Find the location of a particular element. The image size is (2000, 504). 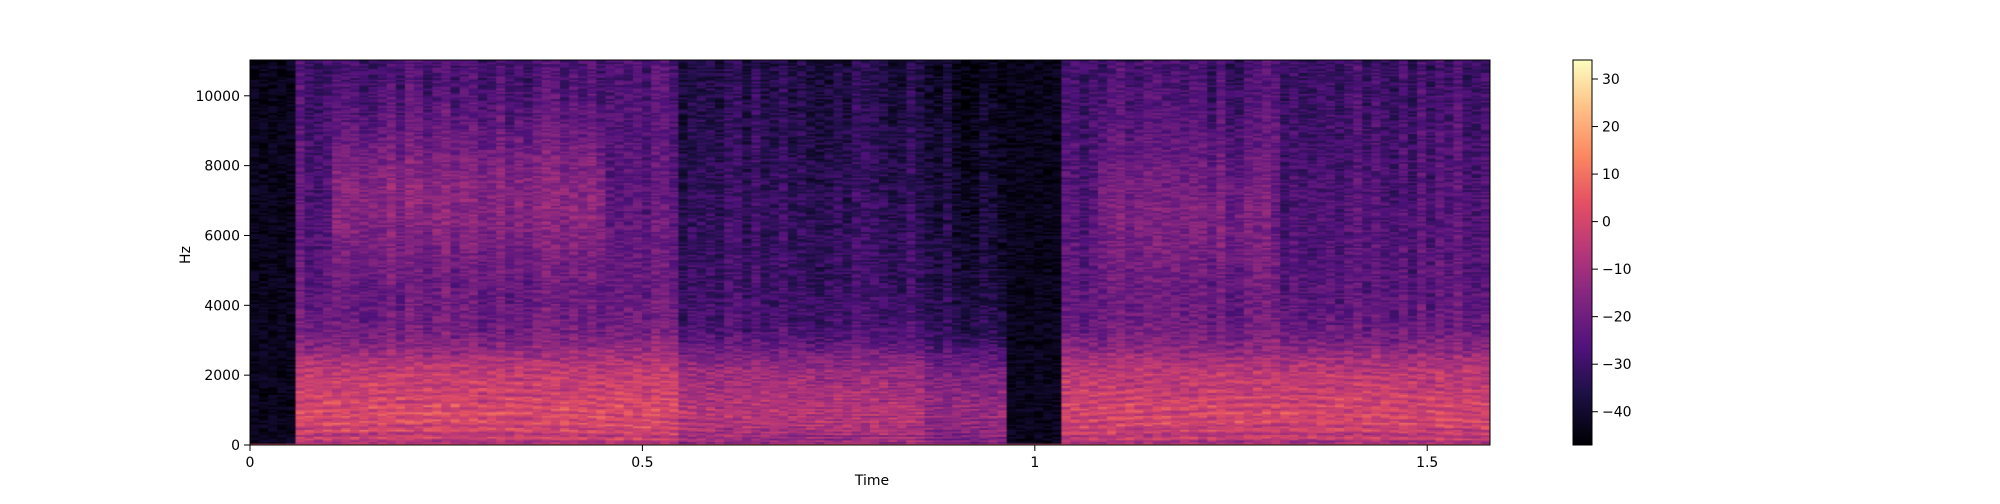

x-tick-label: 0 is located at coordinates (250, 463).